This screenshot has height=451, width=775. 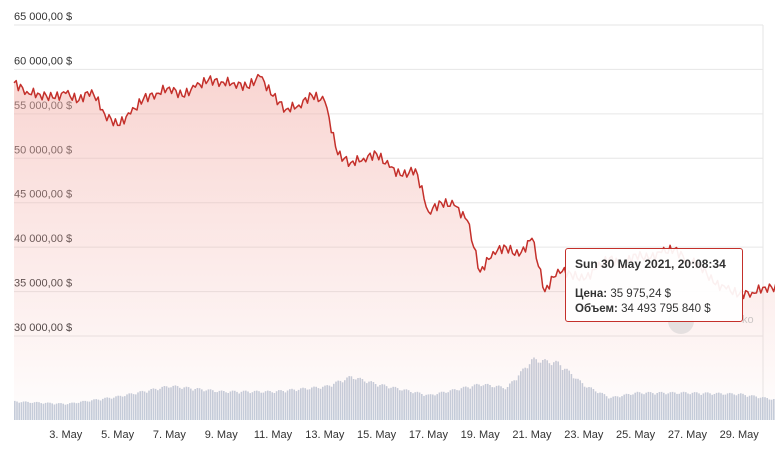 What do you see at coordinates (118, 435) in the screenshot?
I see `x-tick-label: 5. May` at bounding box center [118, 435].